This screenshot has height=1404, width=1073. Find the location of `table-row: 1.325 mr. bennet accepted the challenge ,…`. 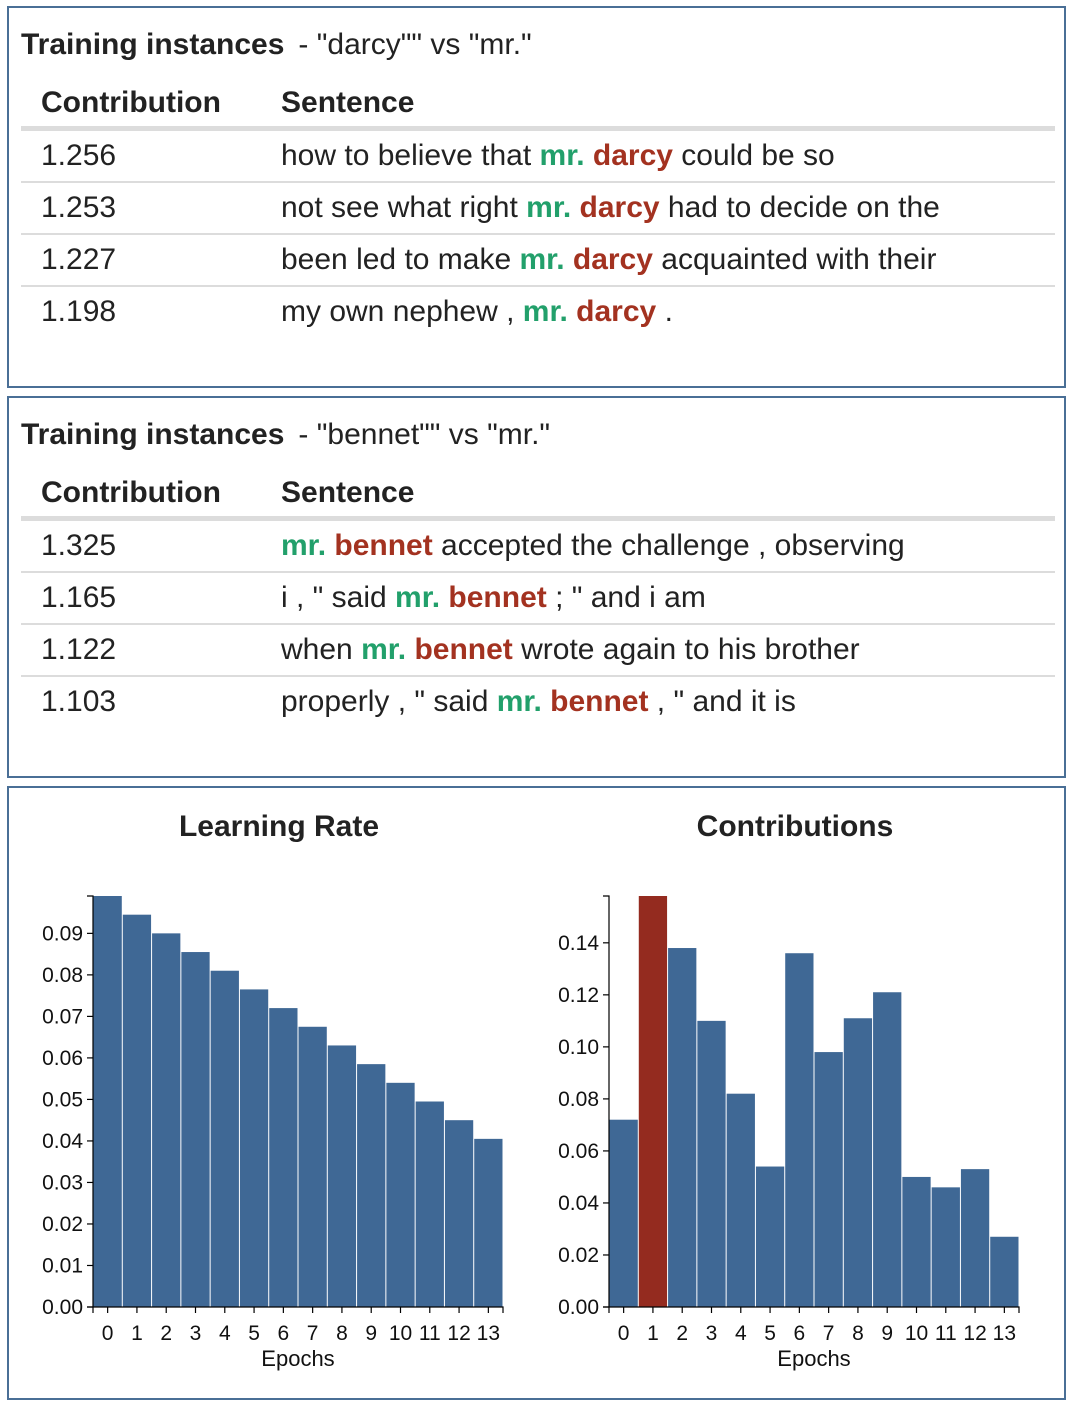

table-row: 1.325 mr. bennet accepted the challenge ,… is located at coordinates (538, 545).